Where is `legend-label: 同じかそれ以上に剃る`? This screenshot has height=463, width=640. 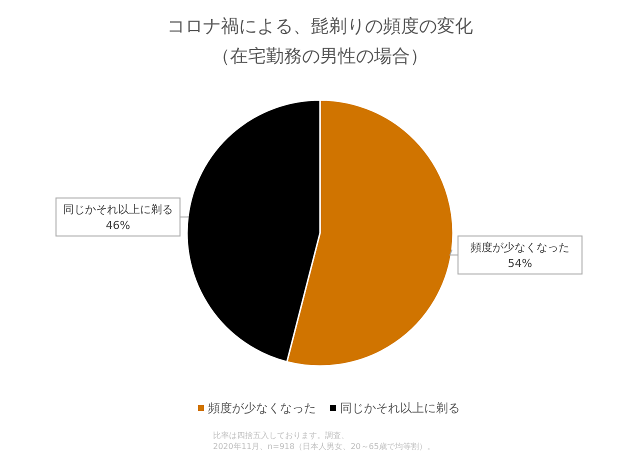 legend-label: 同じかそれ以上に剃る is located at coordinates (400, 408).